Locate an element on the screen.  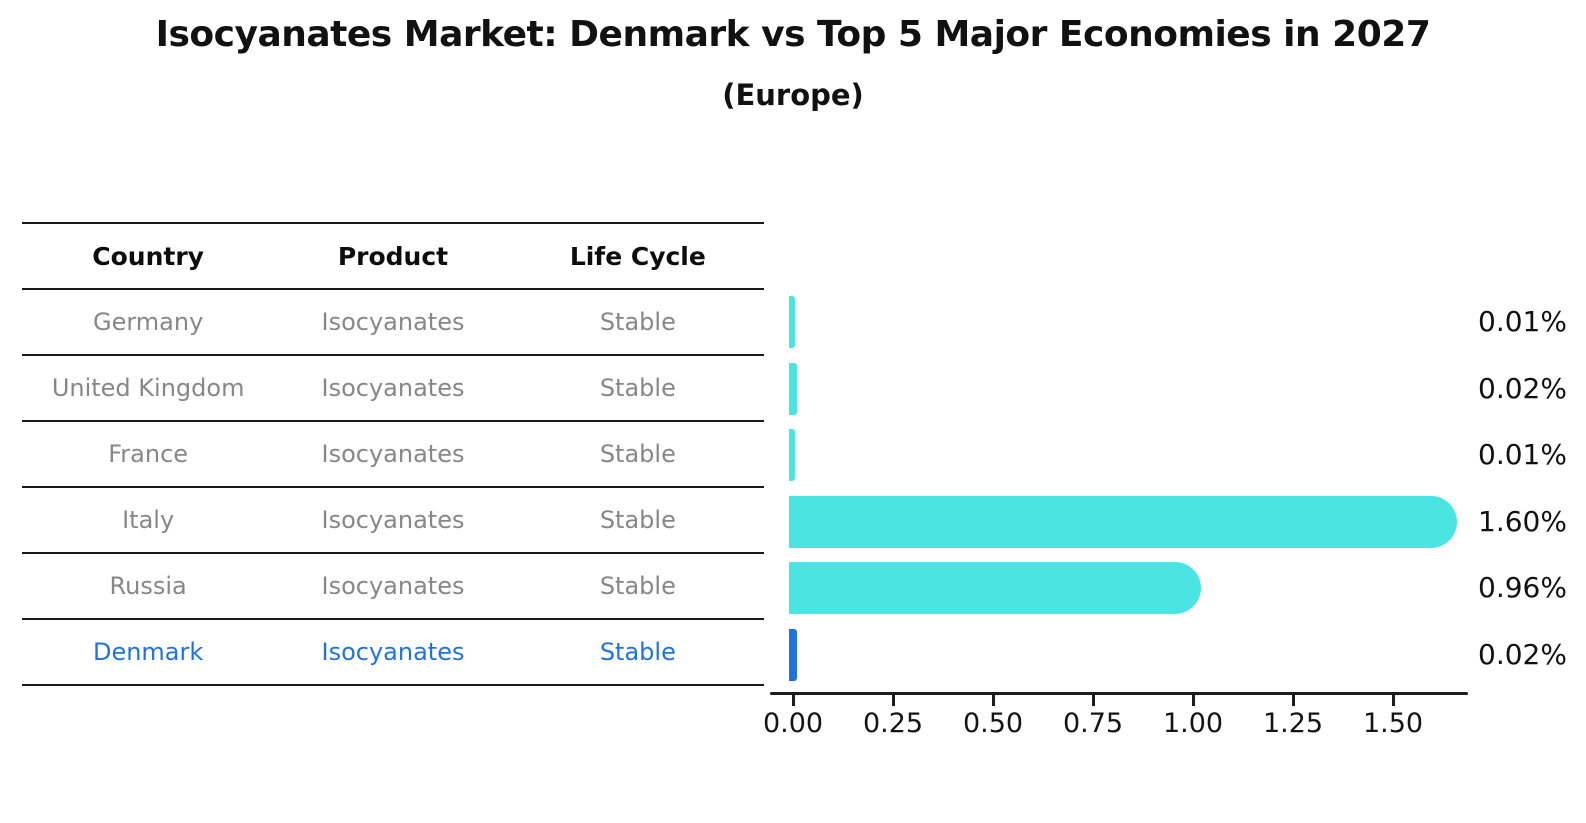
table-row: Denmark Isocyanates Stable is located at coordinates (393, 653).